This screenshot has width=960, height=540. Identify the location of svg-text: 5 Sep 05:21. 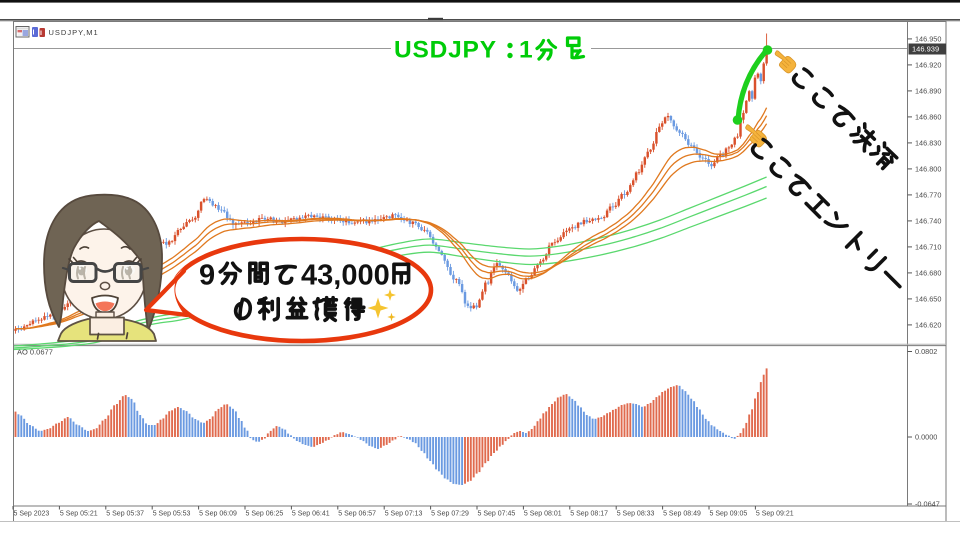
(79, 514).